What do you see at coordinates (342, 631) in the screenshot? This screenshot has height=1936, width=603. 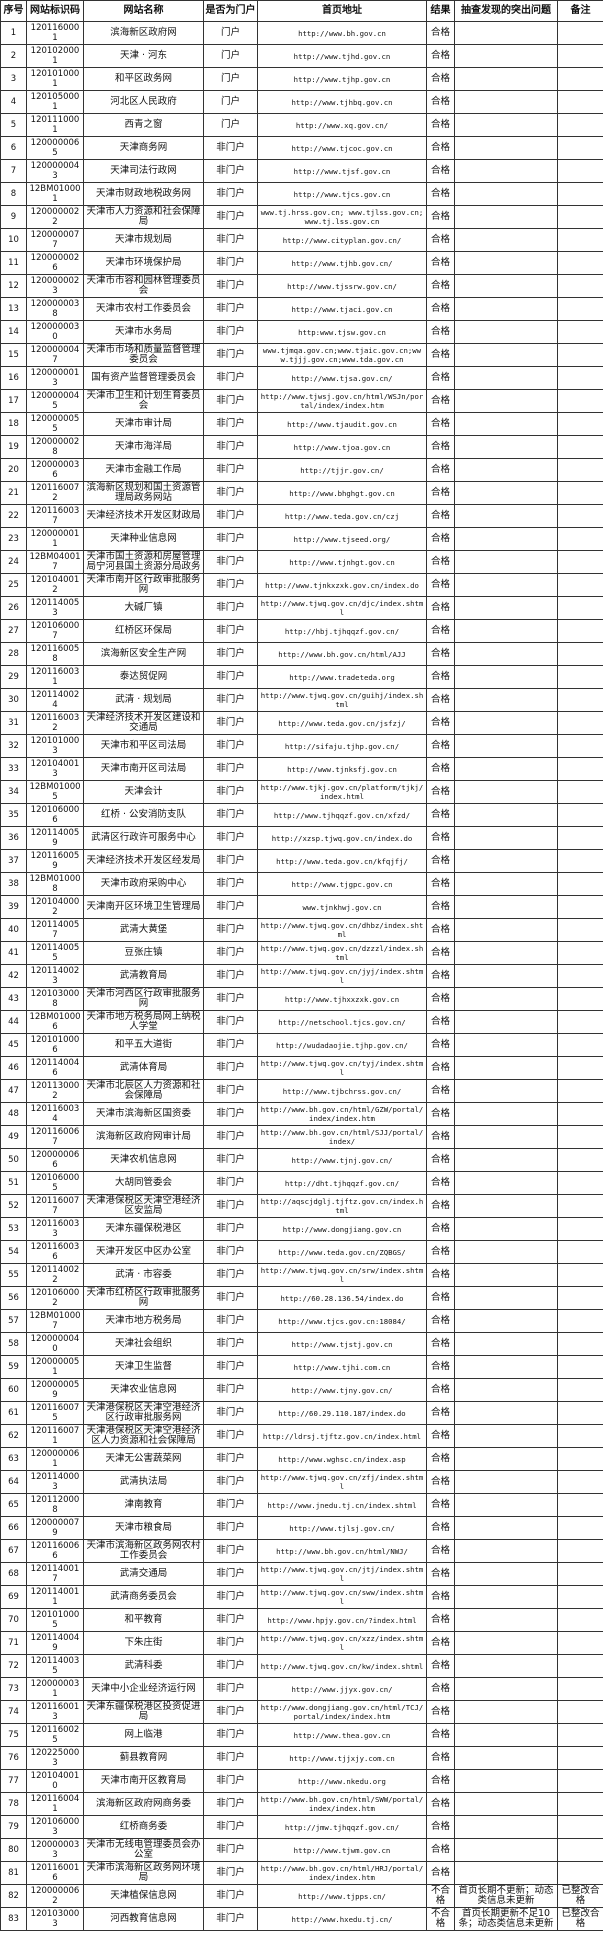 I see `homepage-url: http://hbj.tjhqqzf.gov.cn/` at bounding box center [342, 631].